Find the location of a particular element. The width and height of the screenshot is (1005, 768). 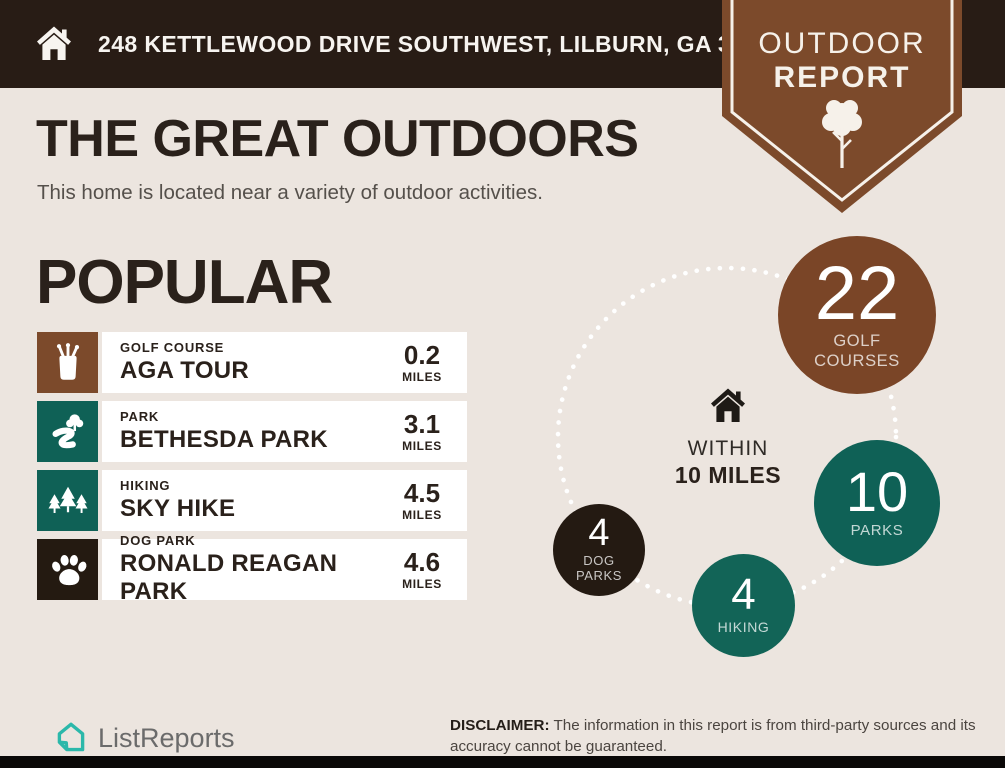

item-name: BETHESDA PARK is located at coordinates (224, 439).